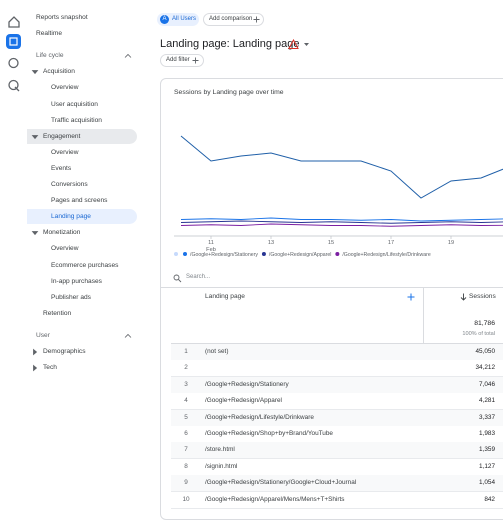 The width and height of the screenshot is (503, 520). What do you see at coordinates (71, 297) in the screenshot?
I see `nav-item: Publisher ads` at bounding box center [71, 297].